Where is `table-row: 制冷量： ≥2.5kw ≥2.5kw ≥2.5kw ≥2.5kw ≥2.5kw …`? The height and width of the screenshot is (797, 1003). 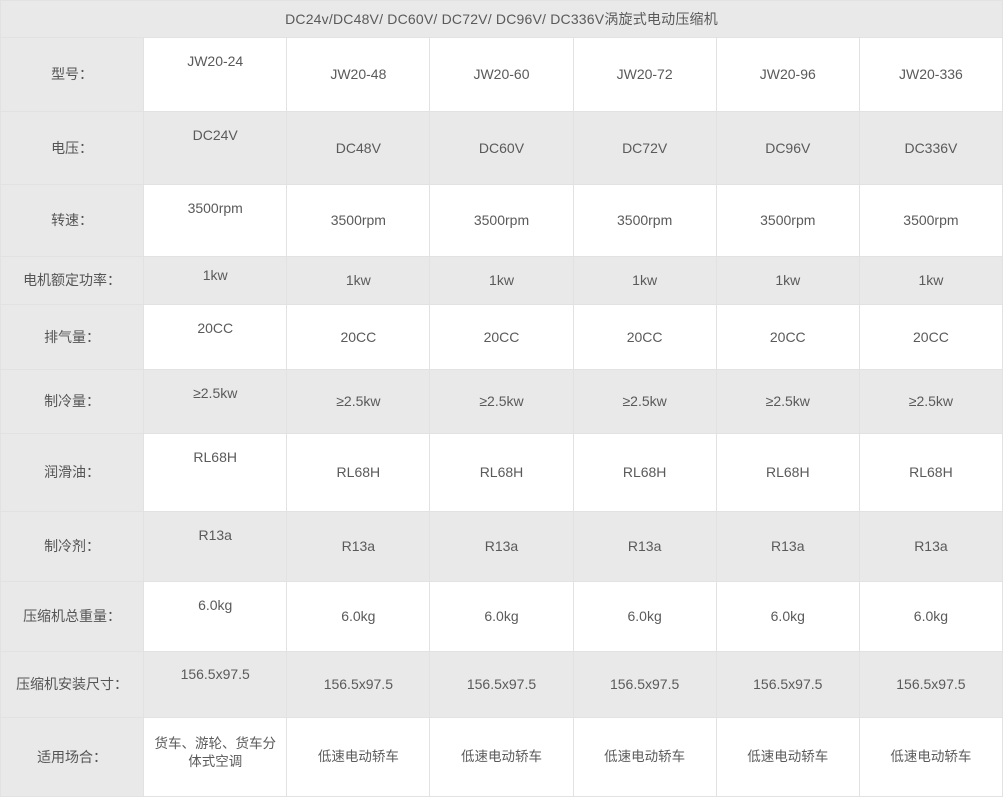
table-row: 制冷量： ≥2.5kw ≥2.5kw ≥2.5kw ≥2.5kw ≥2.5kw … is located at coordinates (501, 401).